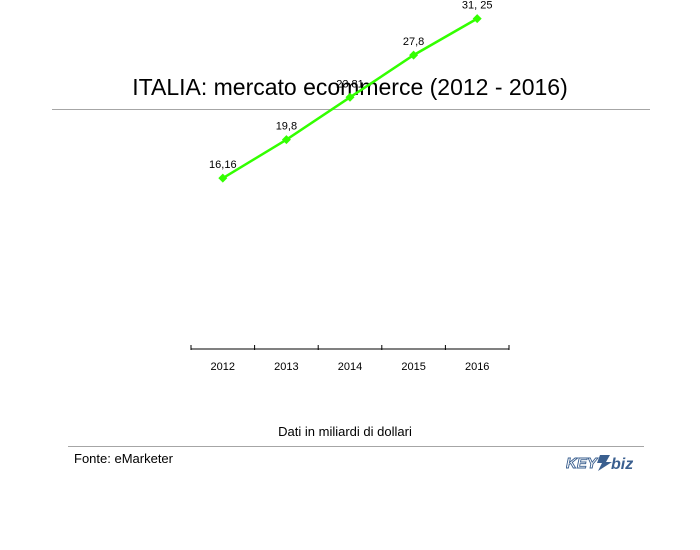  Describe the element at coordinates (350, 84) in the screenshot. I see `data-label: 23,81` at that location.